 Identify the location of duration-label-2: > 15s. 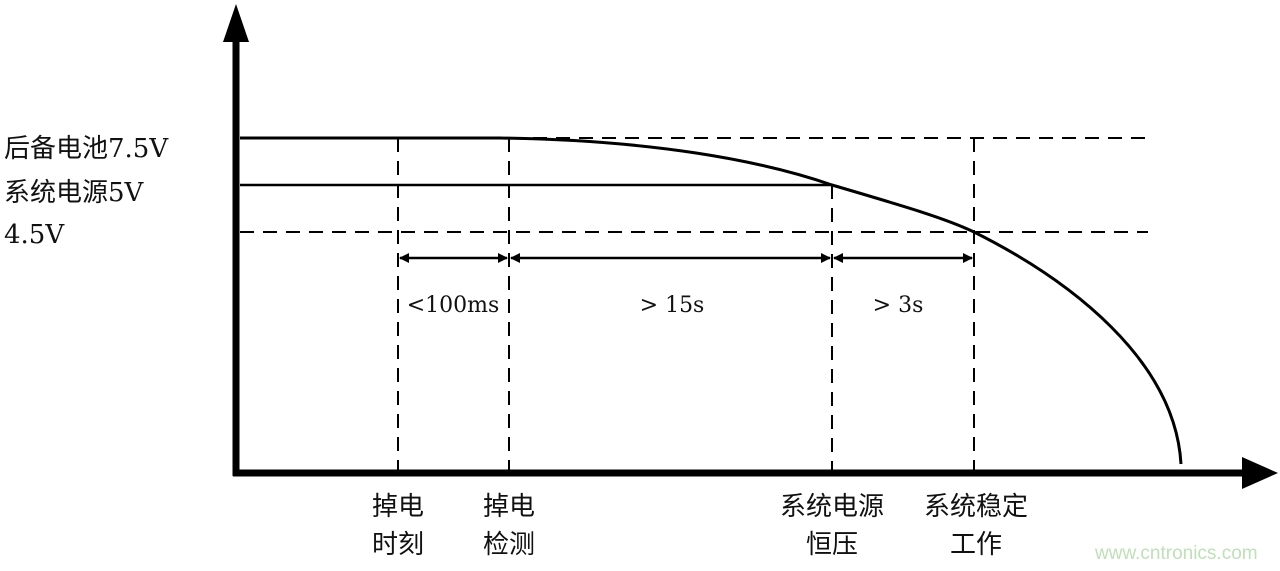
(672, 305).